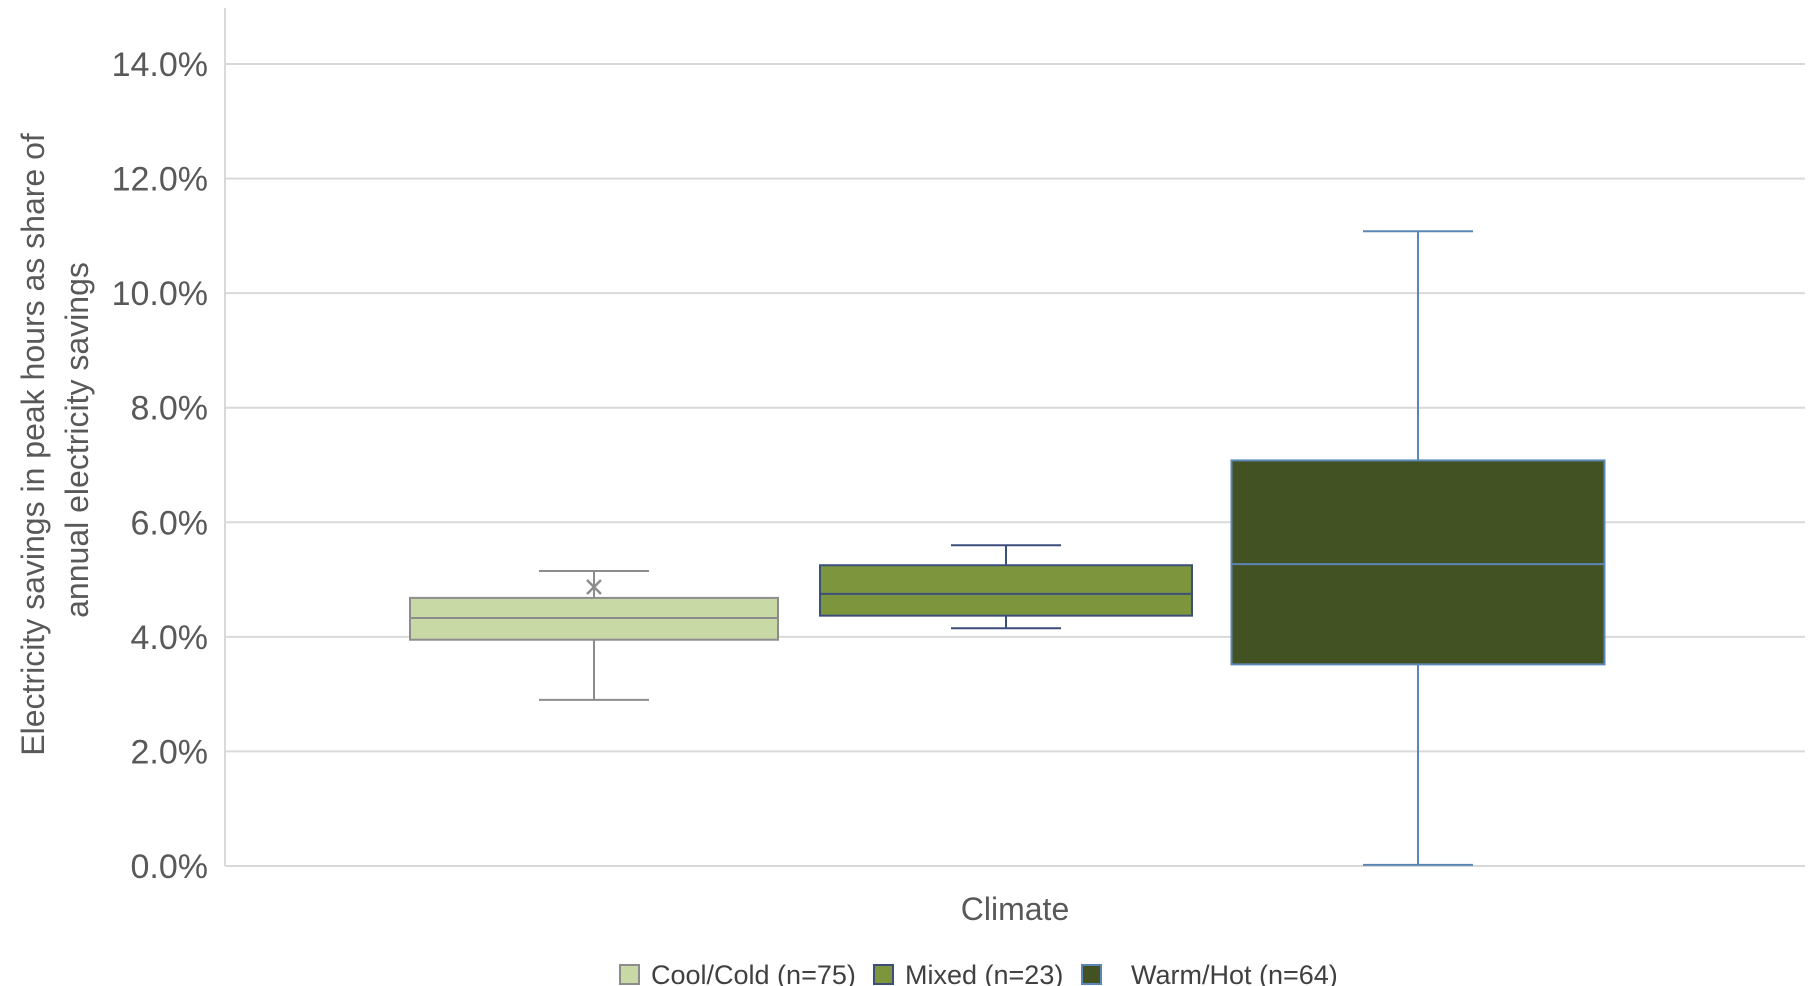 The width and height of the screenshot is (1812, 986). I want to click on legend-label: Warm/Hot (n=64), so click(1234, 973).